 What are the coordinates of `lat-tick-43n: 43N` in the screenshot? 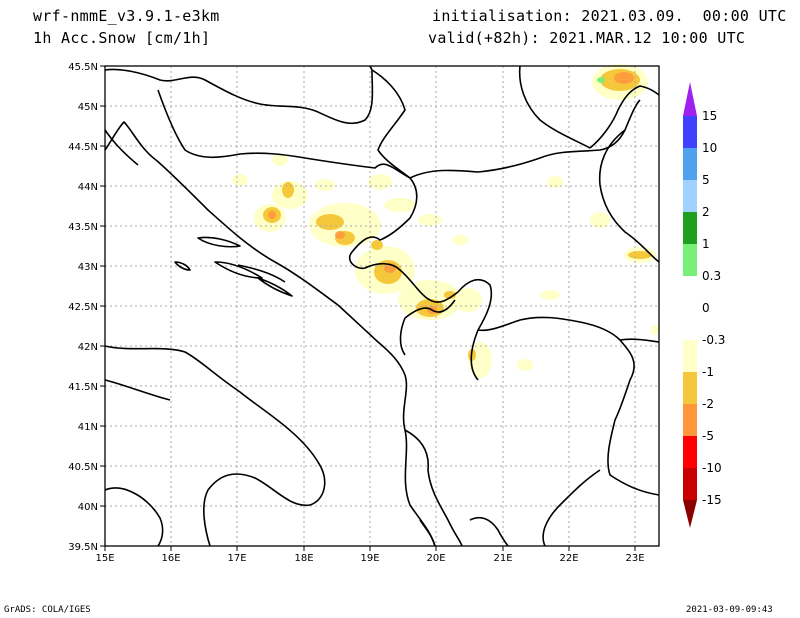 It's located at (88, 267).